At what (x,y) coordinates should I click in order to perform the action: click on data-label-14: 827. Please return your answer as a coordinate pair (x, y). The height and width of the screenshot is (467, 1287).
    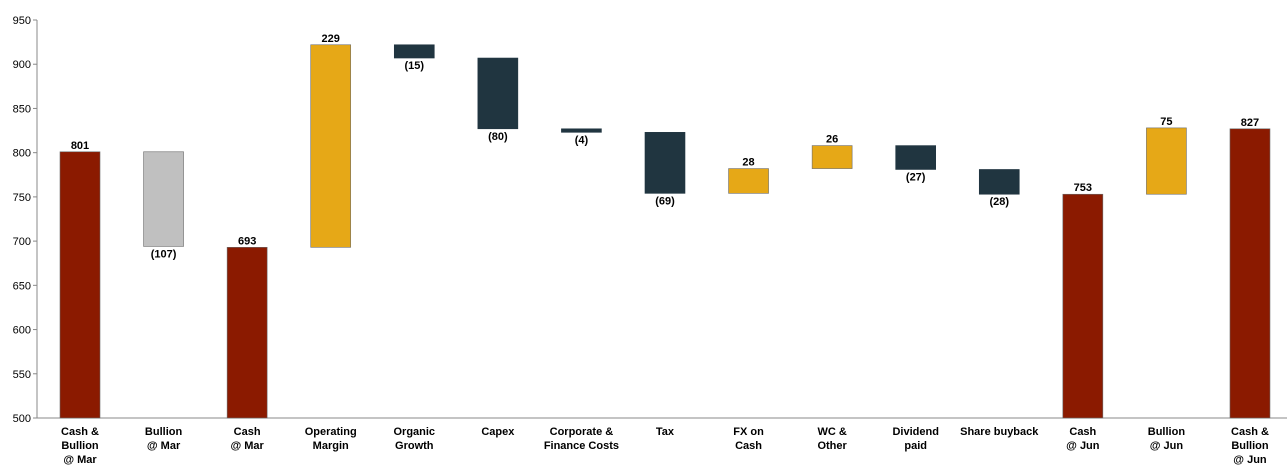
    Looking at the image, I should click on (1250, 123).